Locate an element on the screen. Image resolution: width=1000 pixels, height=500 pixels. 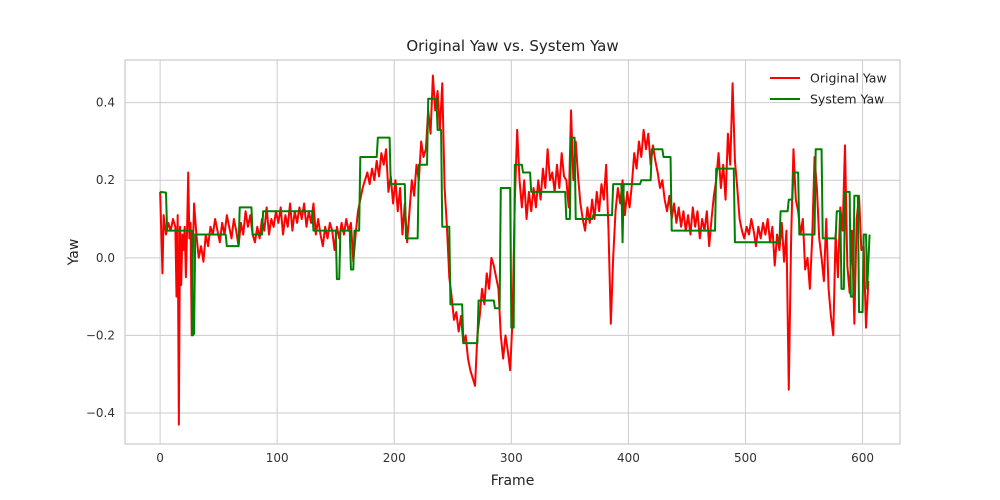
x-tick-label: 0 is located at coordinates (160, 458).